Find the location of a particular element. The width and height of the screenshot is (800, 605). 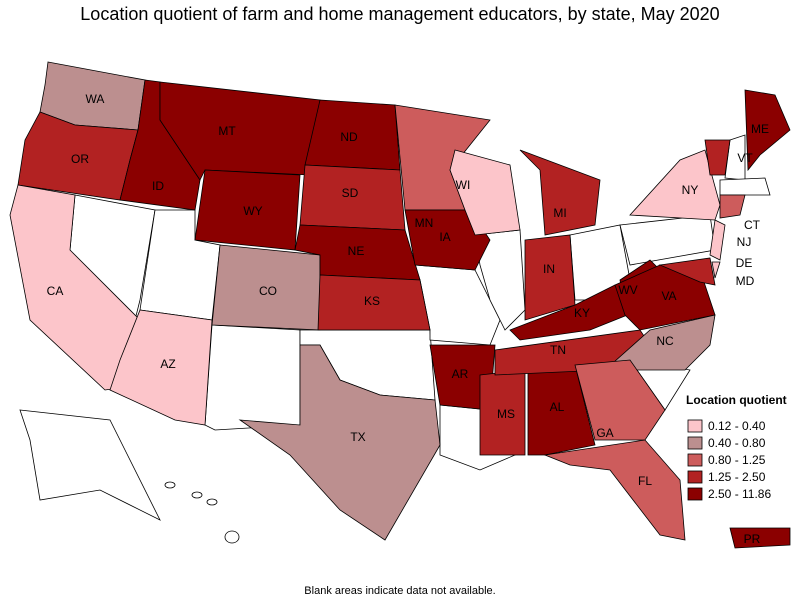

state-label: IN is located at coordinates (549, 269).